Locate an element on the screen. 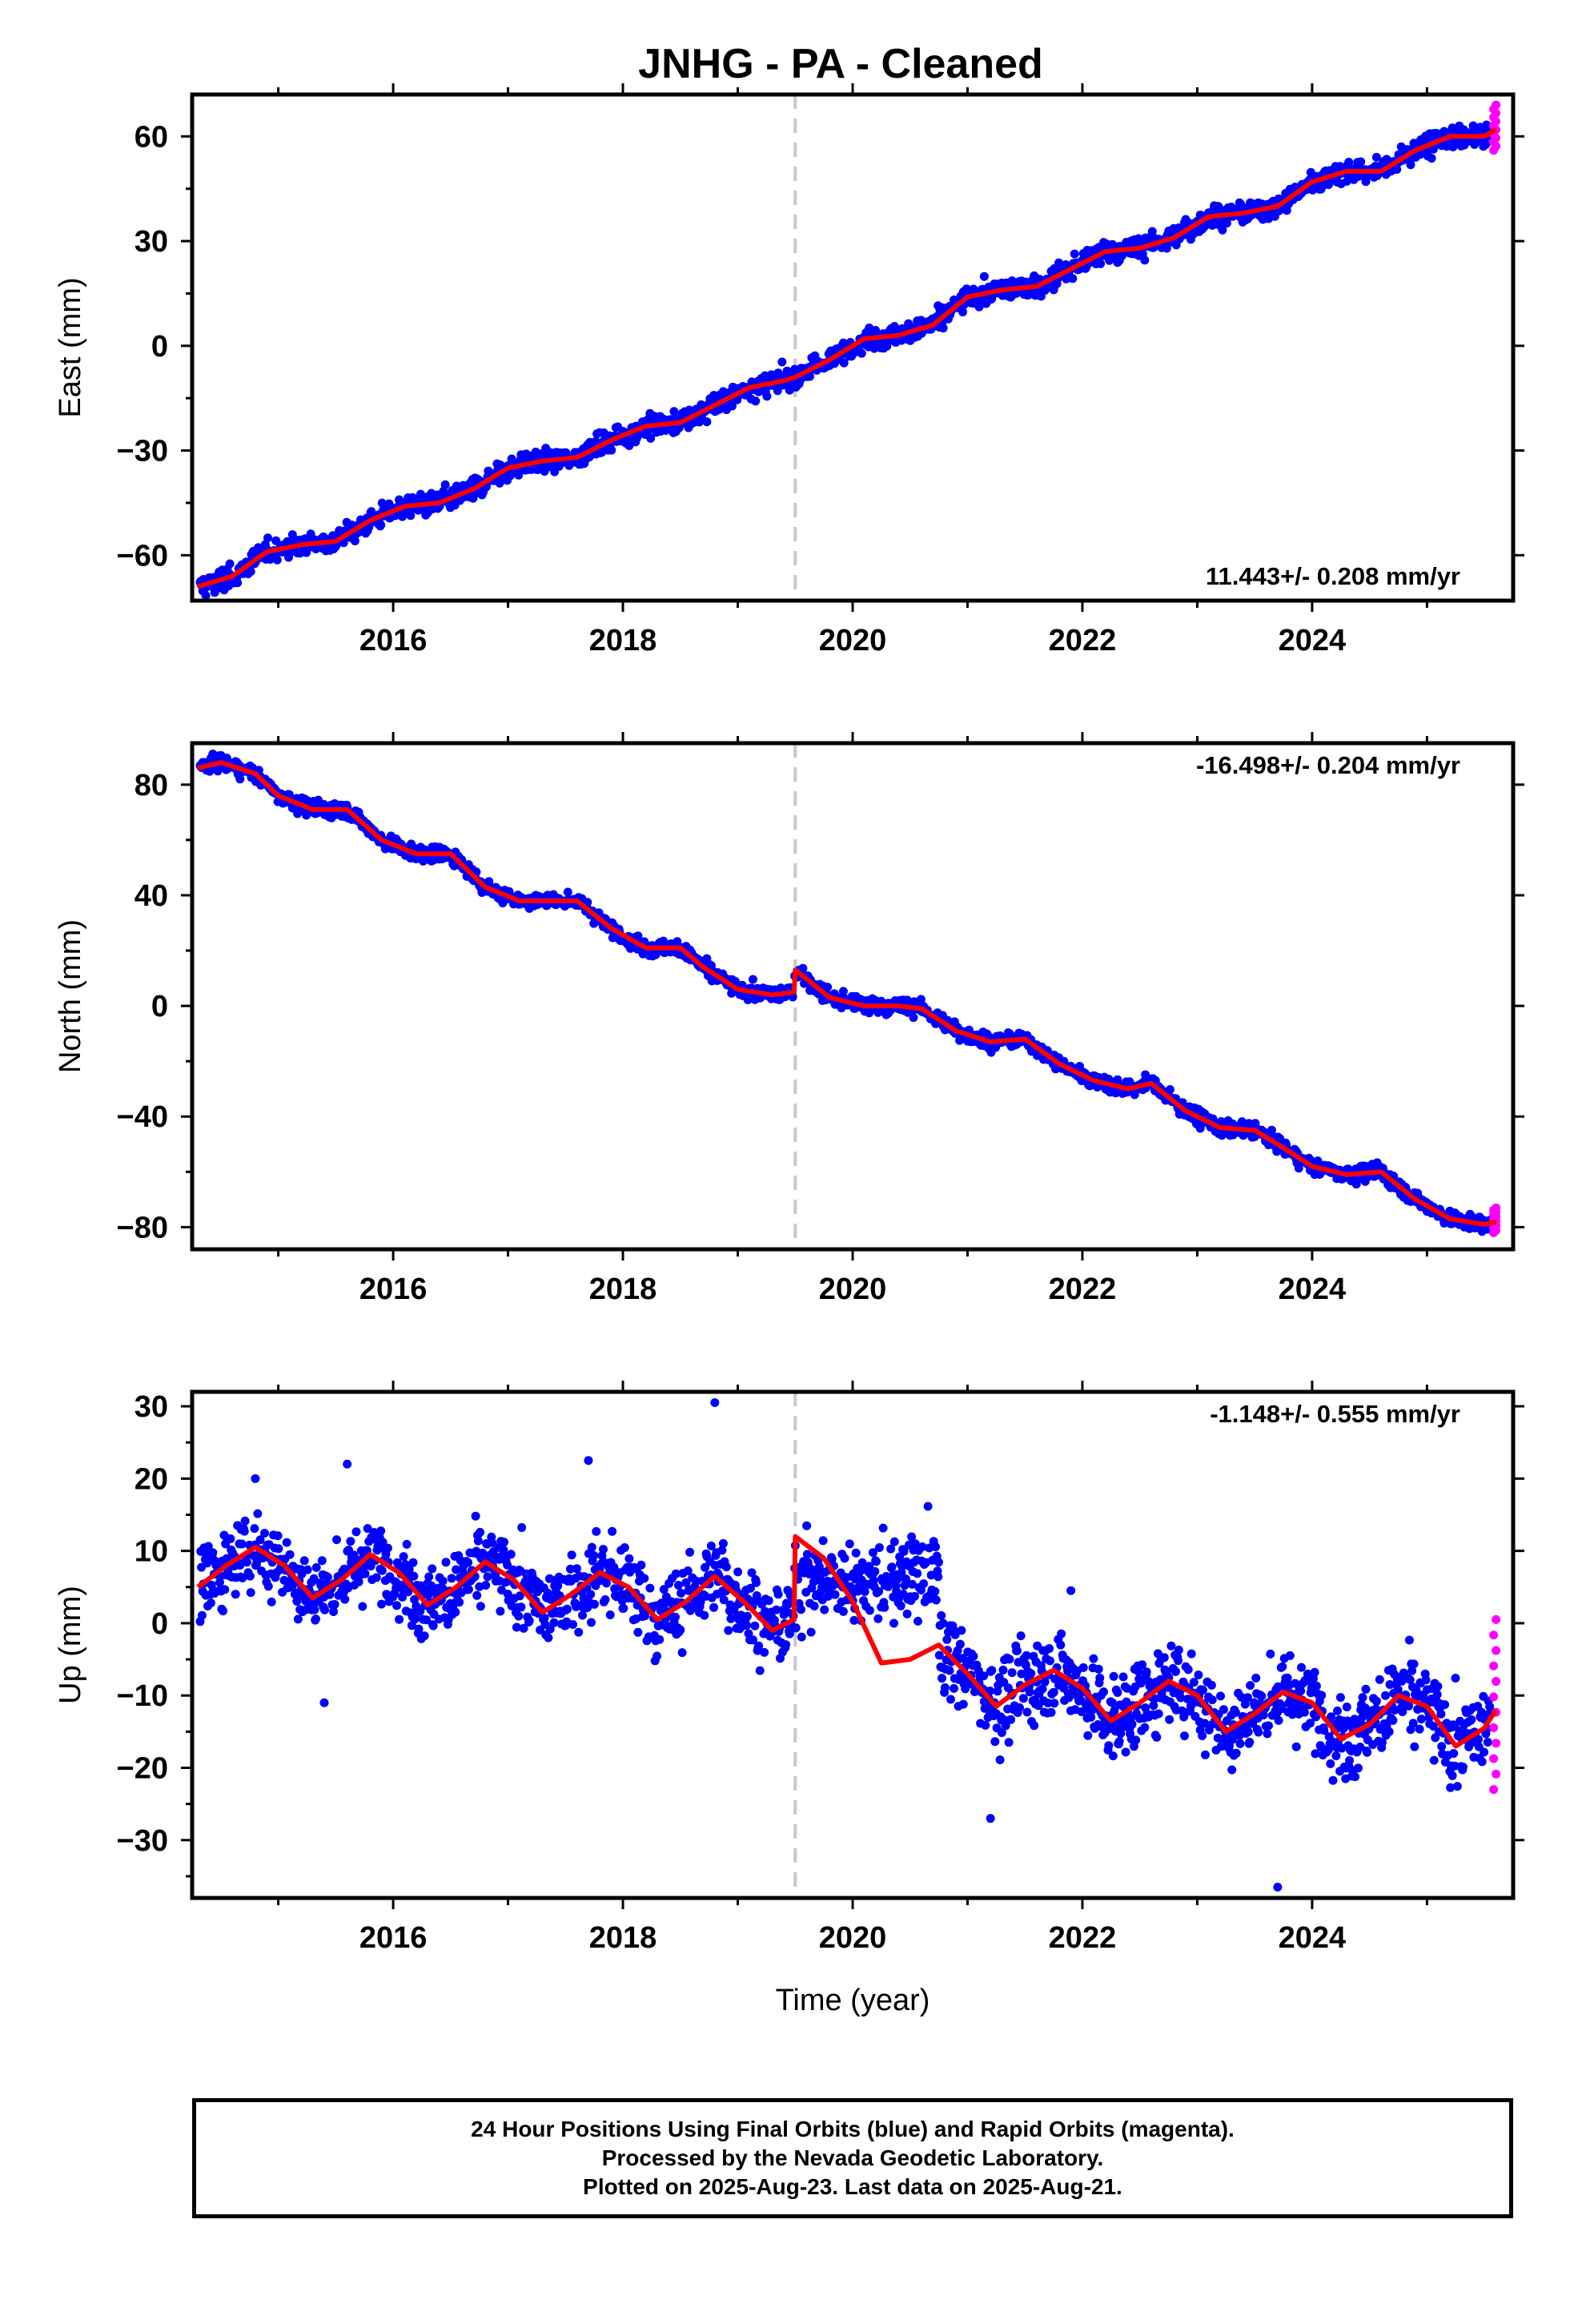 This screenshot has height=2324, width=1582. rate-label: -16.498+/- 0.204 mm/yr is located at coordinates (1328, 765).